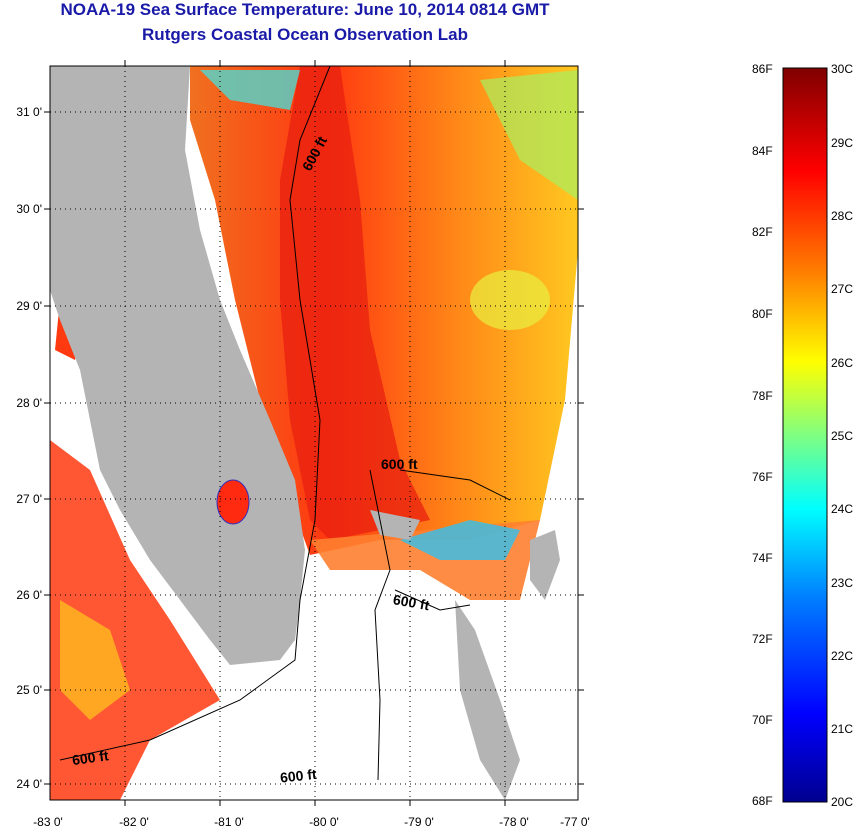  I want to click on lon-label: -80 0', so click(324, 822).